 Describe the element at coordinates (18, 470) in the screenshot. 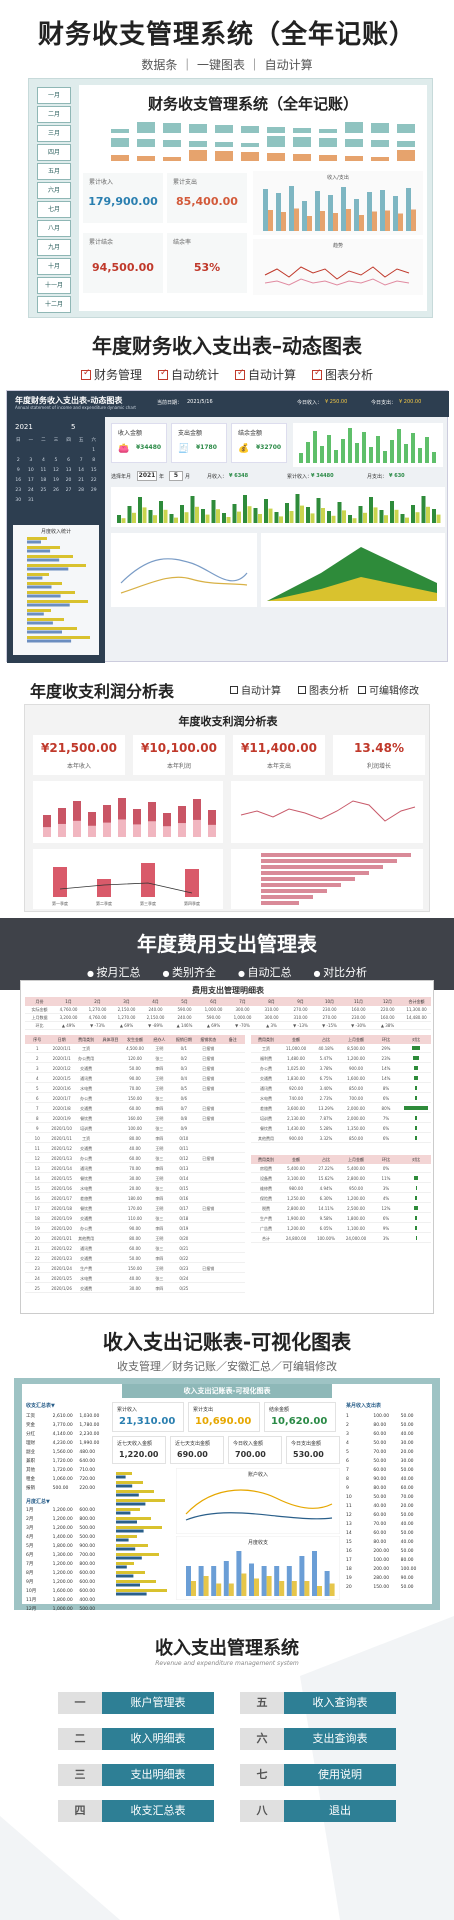

I see `calendar-day: 9` at that location.